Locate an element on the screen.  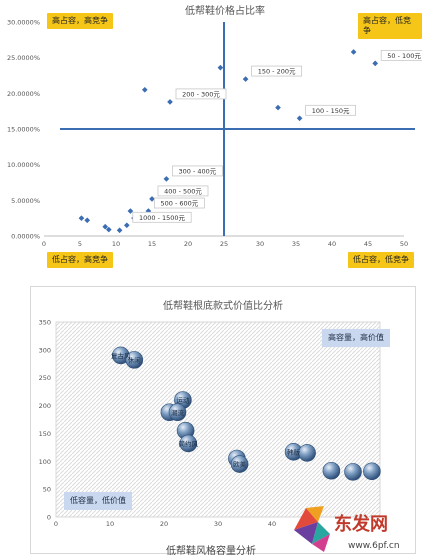
y-tick-label: 0 is located at coordinates (49, 518).